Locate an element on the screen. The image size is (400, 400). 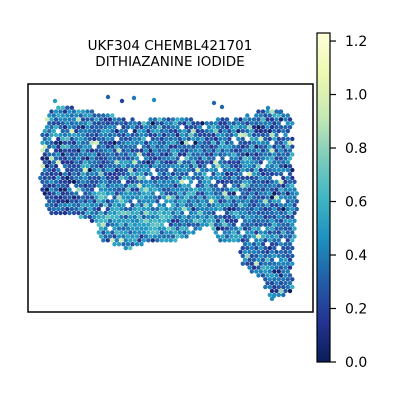
colorbar-tick-label: 0.4 is located at coordinates (356, 256).